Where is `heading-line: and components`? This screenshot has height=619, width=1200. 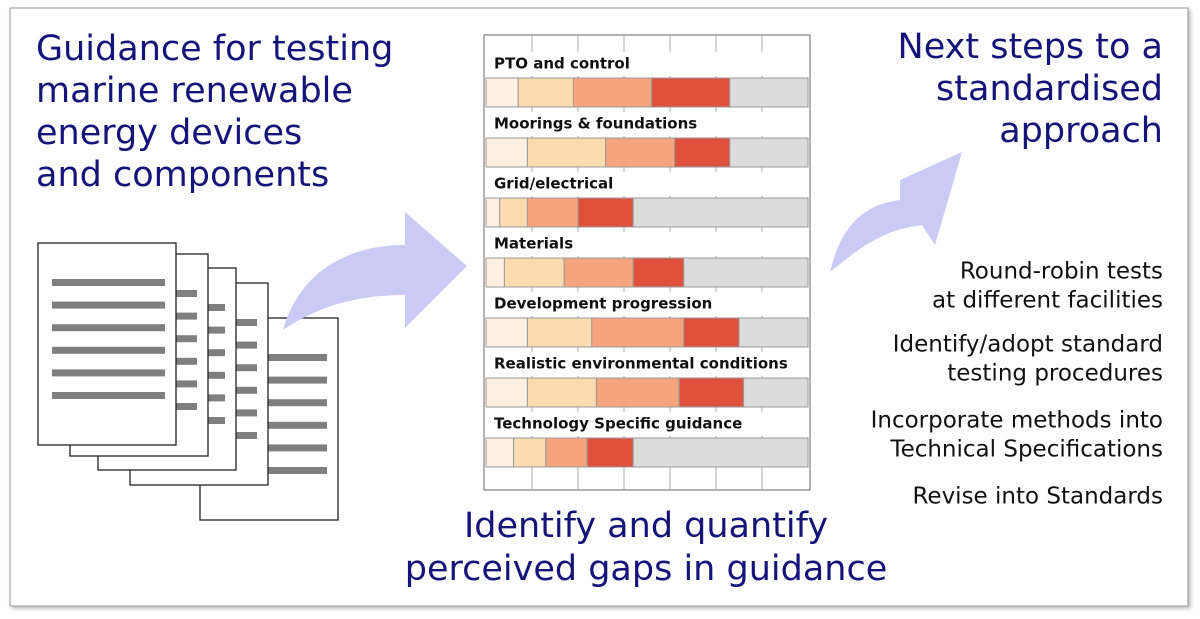
heading-line: and components is located at coordinates (182, 175).